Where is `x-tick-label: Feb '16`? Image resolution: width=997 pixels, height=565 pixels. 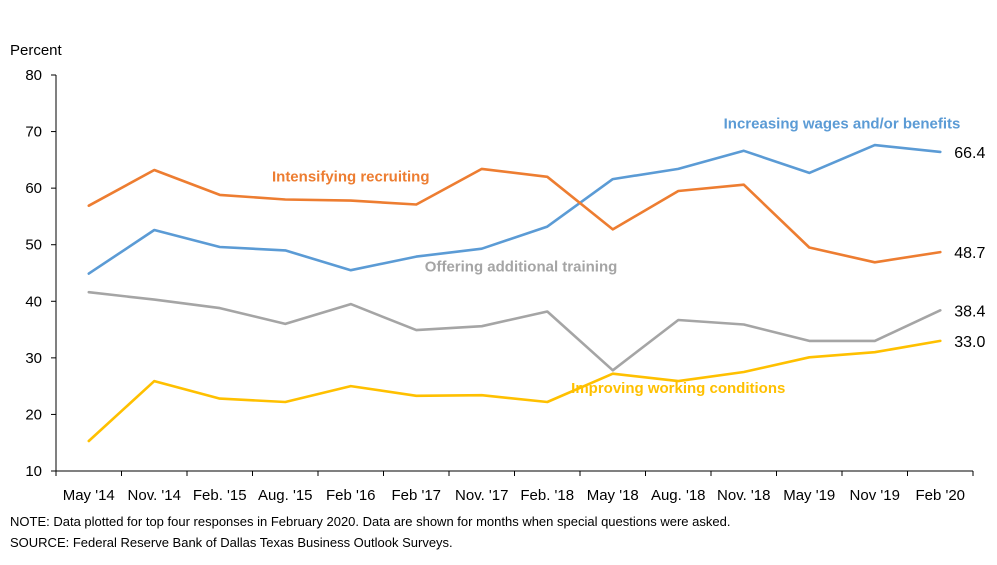 x-tick-label: Feb '16 is located at coordinates (351, 495).